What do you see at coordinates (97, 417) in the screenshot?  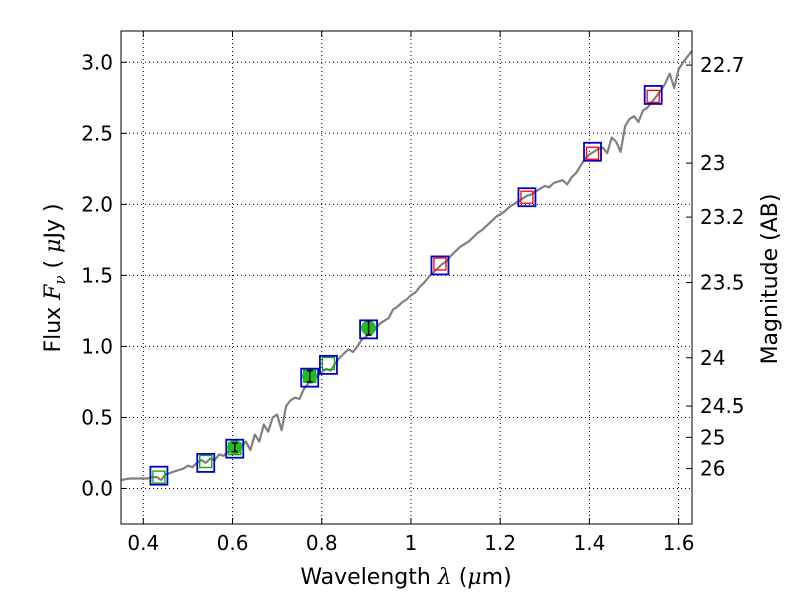 I see `y-tick-label: 0.5` at bounding box center [97, 417].